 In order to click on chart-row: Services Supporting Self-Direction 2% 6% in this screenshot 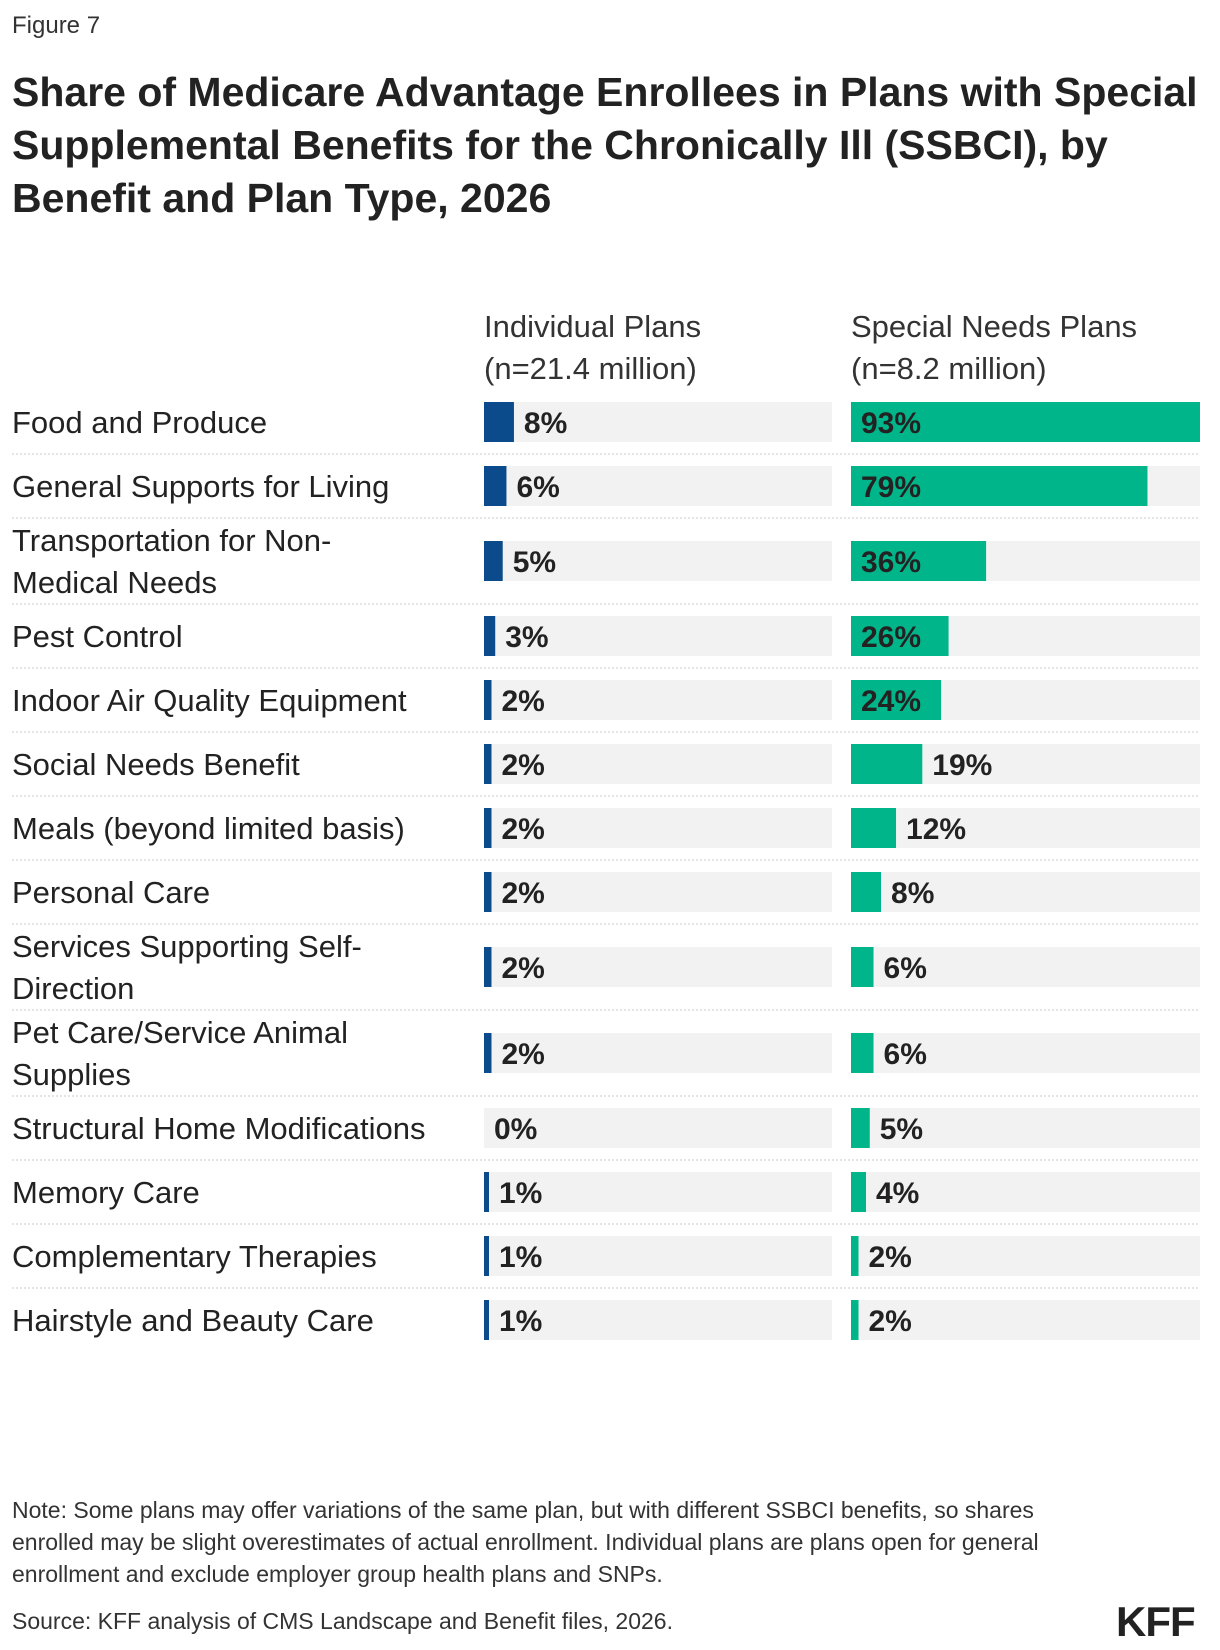, I will do `click(606, 970)`.